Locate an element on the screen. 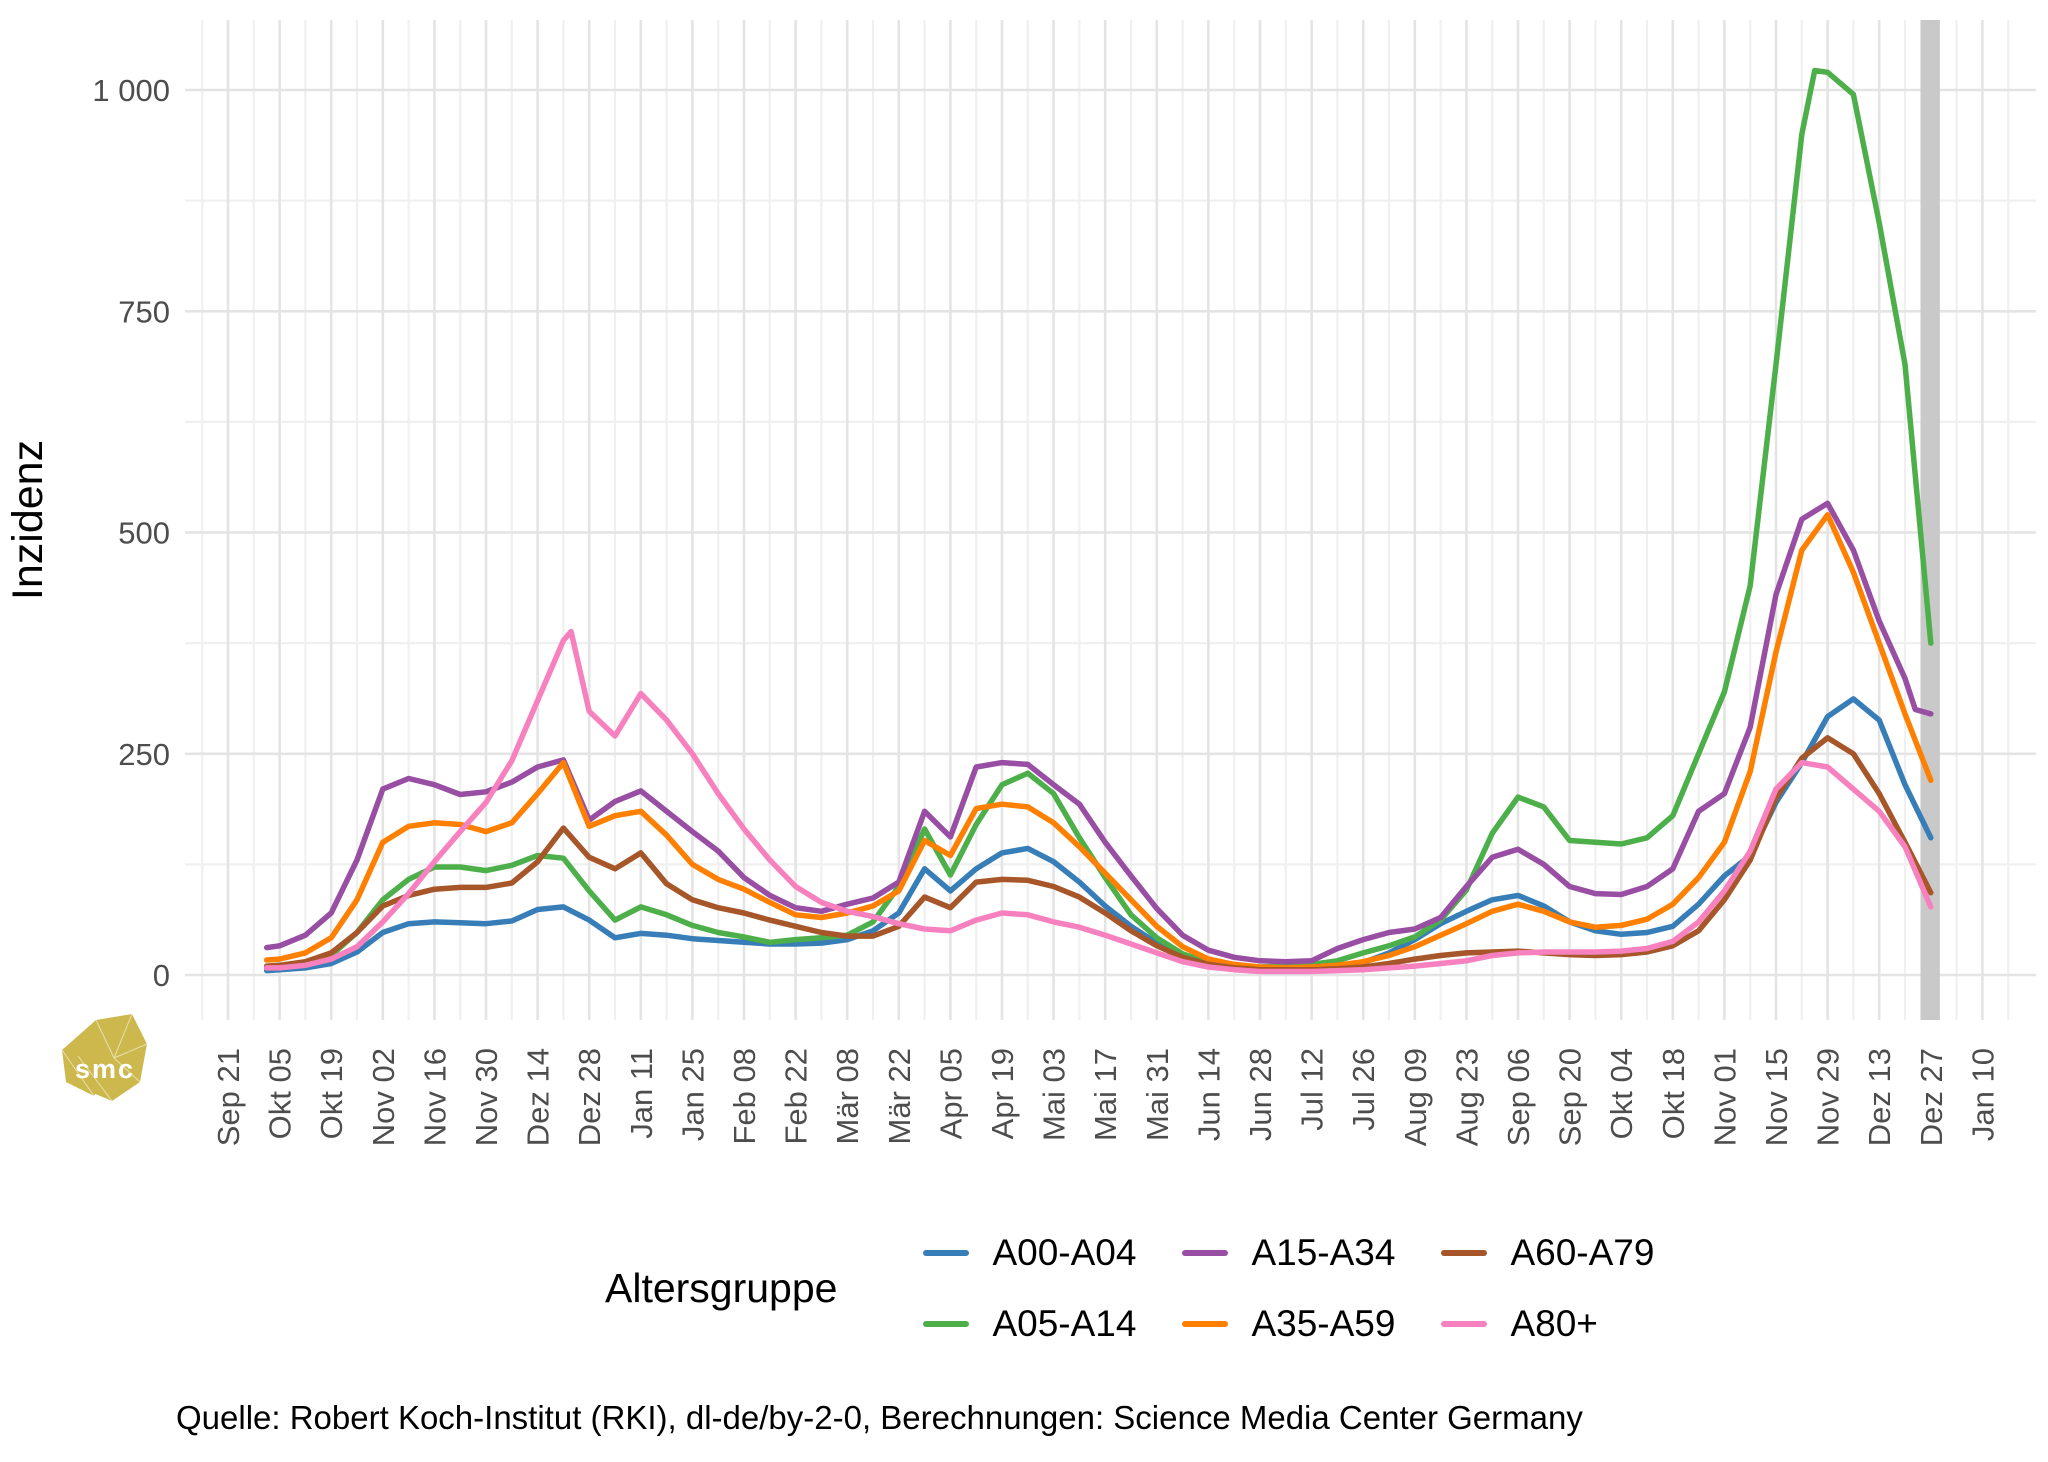 This screenshot has width=2048, height=1462. y-tick-label: 750 is located at coordinates (144, 311).